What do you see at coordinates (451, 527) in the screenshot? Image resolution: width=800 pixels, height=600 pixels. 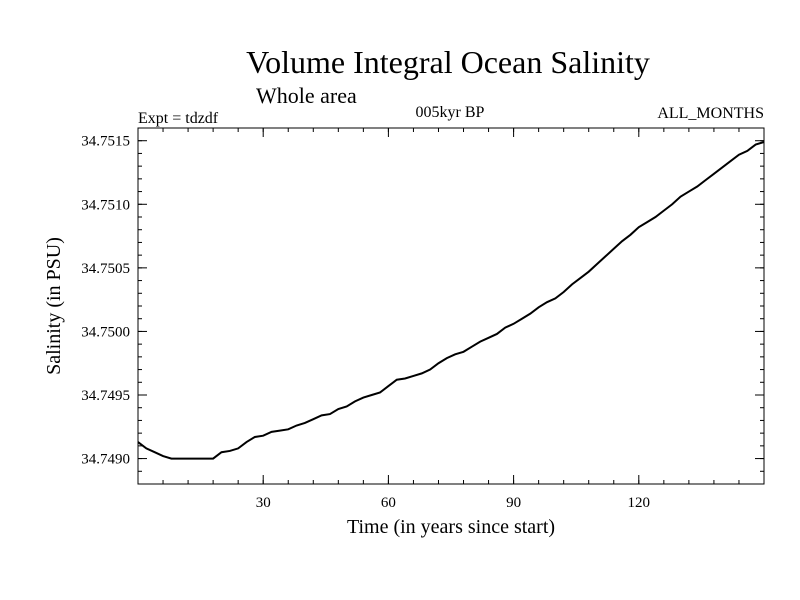 I see `x-axis-label: Time (in years since start)` at bounding box center [451, 527].